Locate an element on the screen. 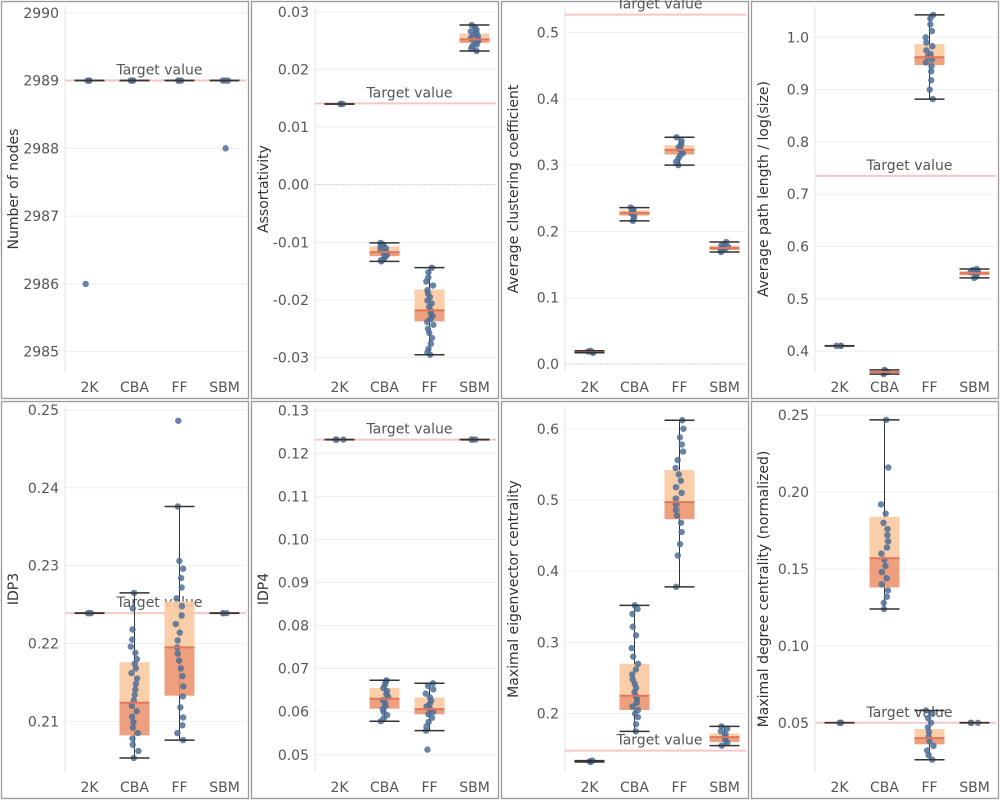 The width and height of the screenshot is (1000, 800). y-tick-label: 2987 is located at coordinates (41, 217).